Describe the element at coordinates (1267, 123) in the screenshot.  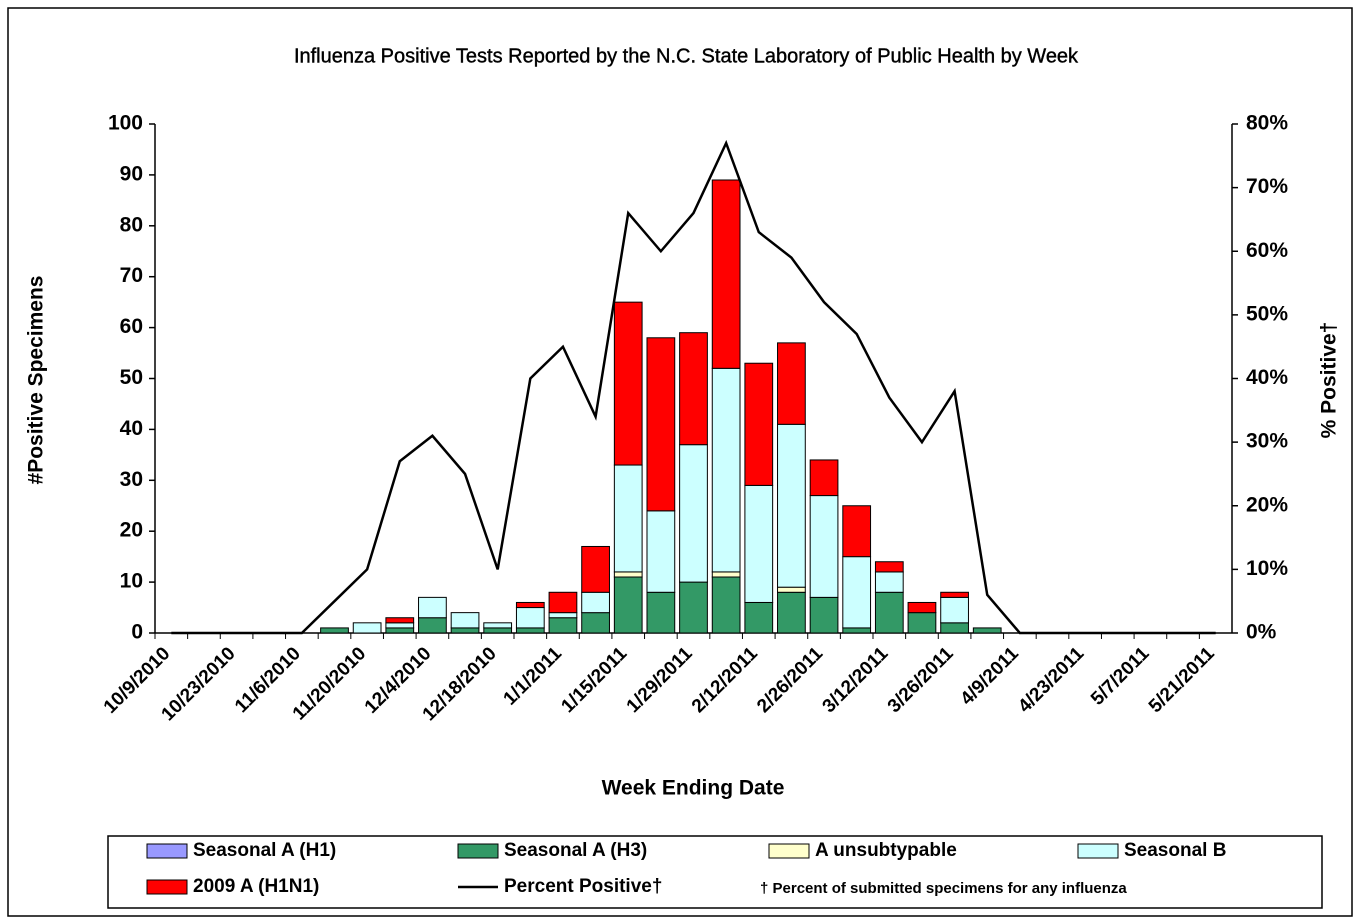
I see `y2-tick-label: 80%` at that location.